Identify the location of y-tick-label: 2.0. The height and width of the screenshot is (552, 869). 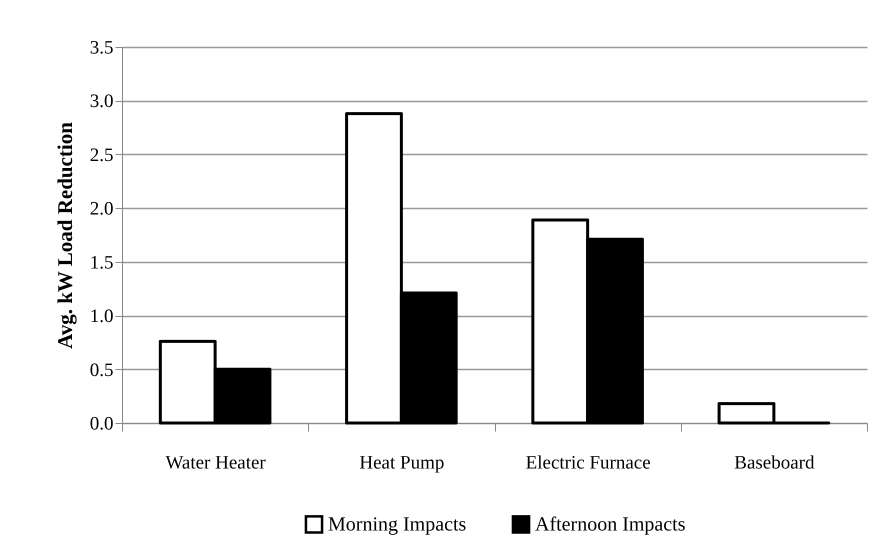
(102, 209).